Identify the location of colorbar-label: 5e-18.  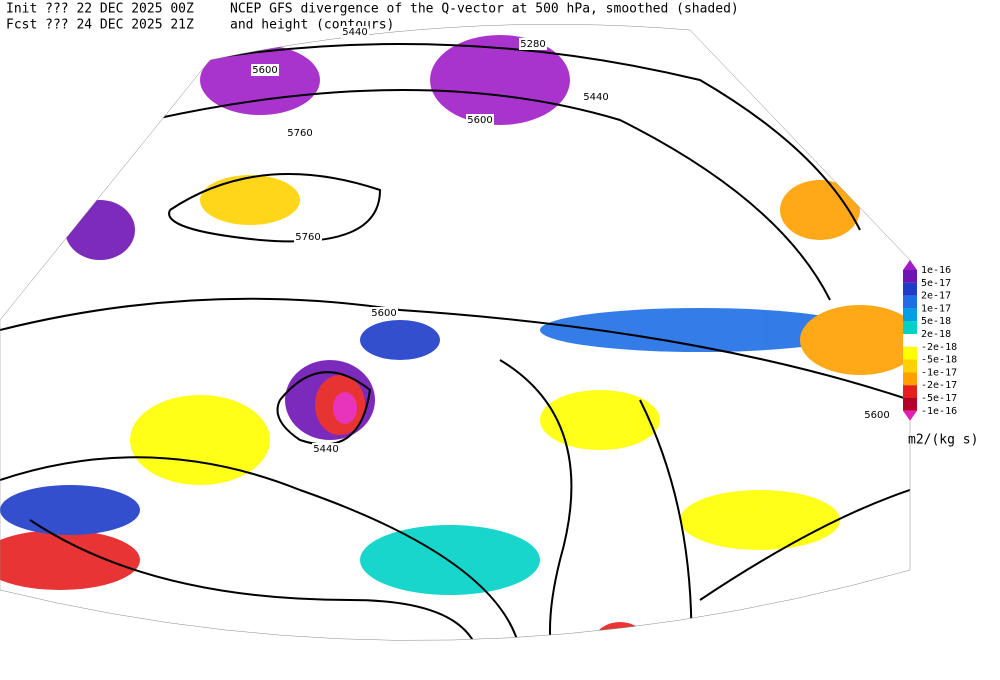
(936, 321).